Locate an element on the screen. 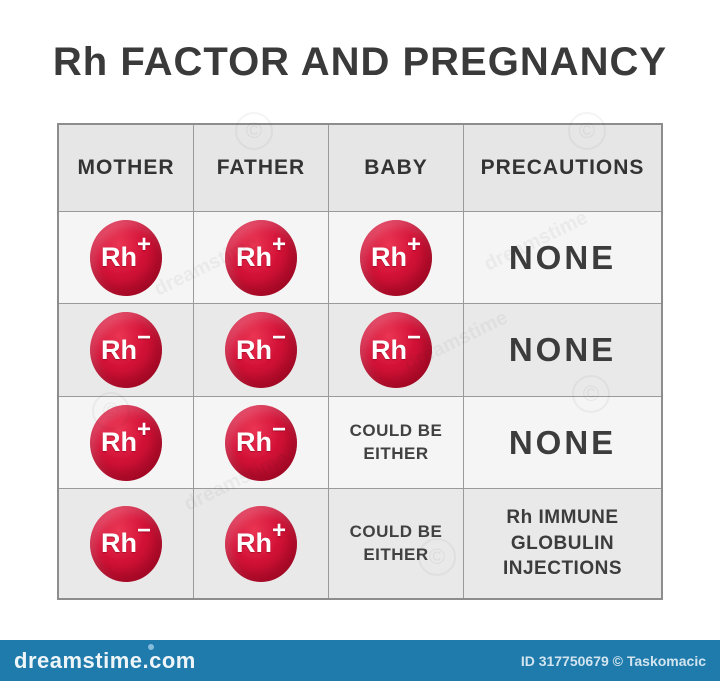 The image size is (720, 681). cell-row2-precautions: NONE is located at coordinates (562, 350).